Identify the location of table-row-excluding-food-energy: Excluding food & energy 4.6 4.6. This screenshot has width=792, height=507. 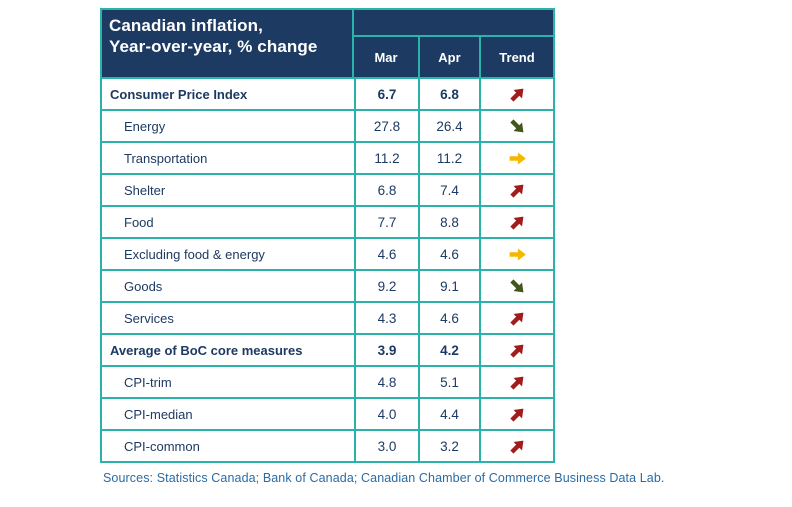
(327, 253).